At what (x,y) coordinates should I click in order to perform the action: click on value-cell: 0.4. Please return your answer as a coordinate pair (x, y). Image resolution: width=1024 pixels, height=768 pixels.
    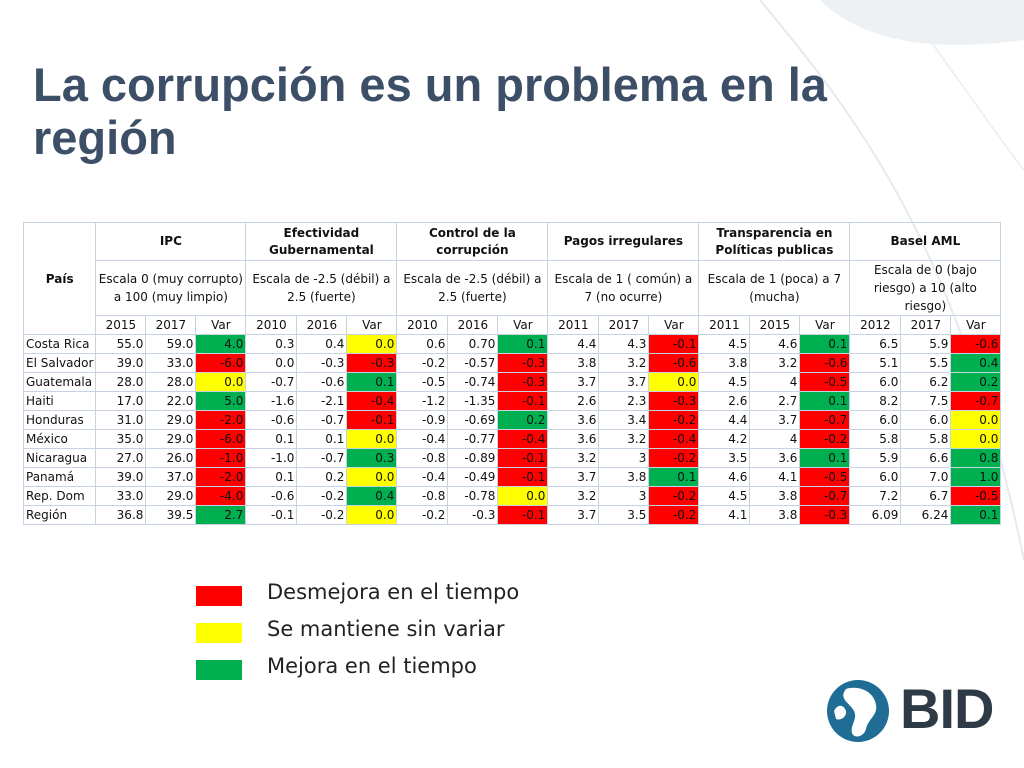
    Looking at the image, I should click on (322, 344).